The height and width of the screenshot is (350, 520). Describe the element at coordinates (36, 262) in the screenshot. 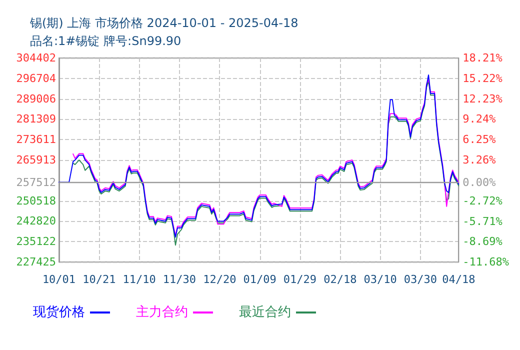

I see `y-tick-label: 227425` at that location.